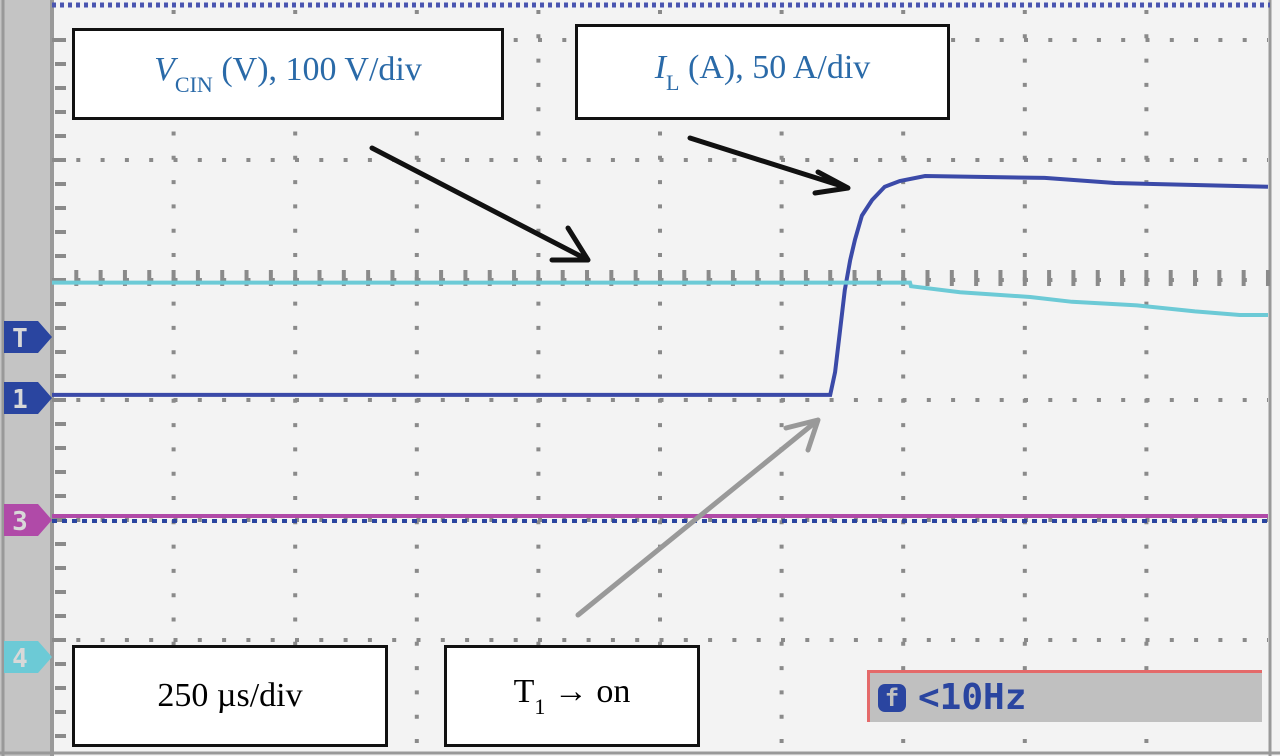 This screenshot has height=756, width=1280. What do you see at coordinates (762, 72) in the screenshot?
I see `il-label: IL (A), 50 A/div` at bounding box center [762, 72].